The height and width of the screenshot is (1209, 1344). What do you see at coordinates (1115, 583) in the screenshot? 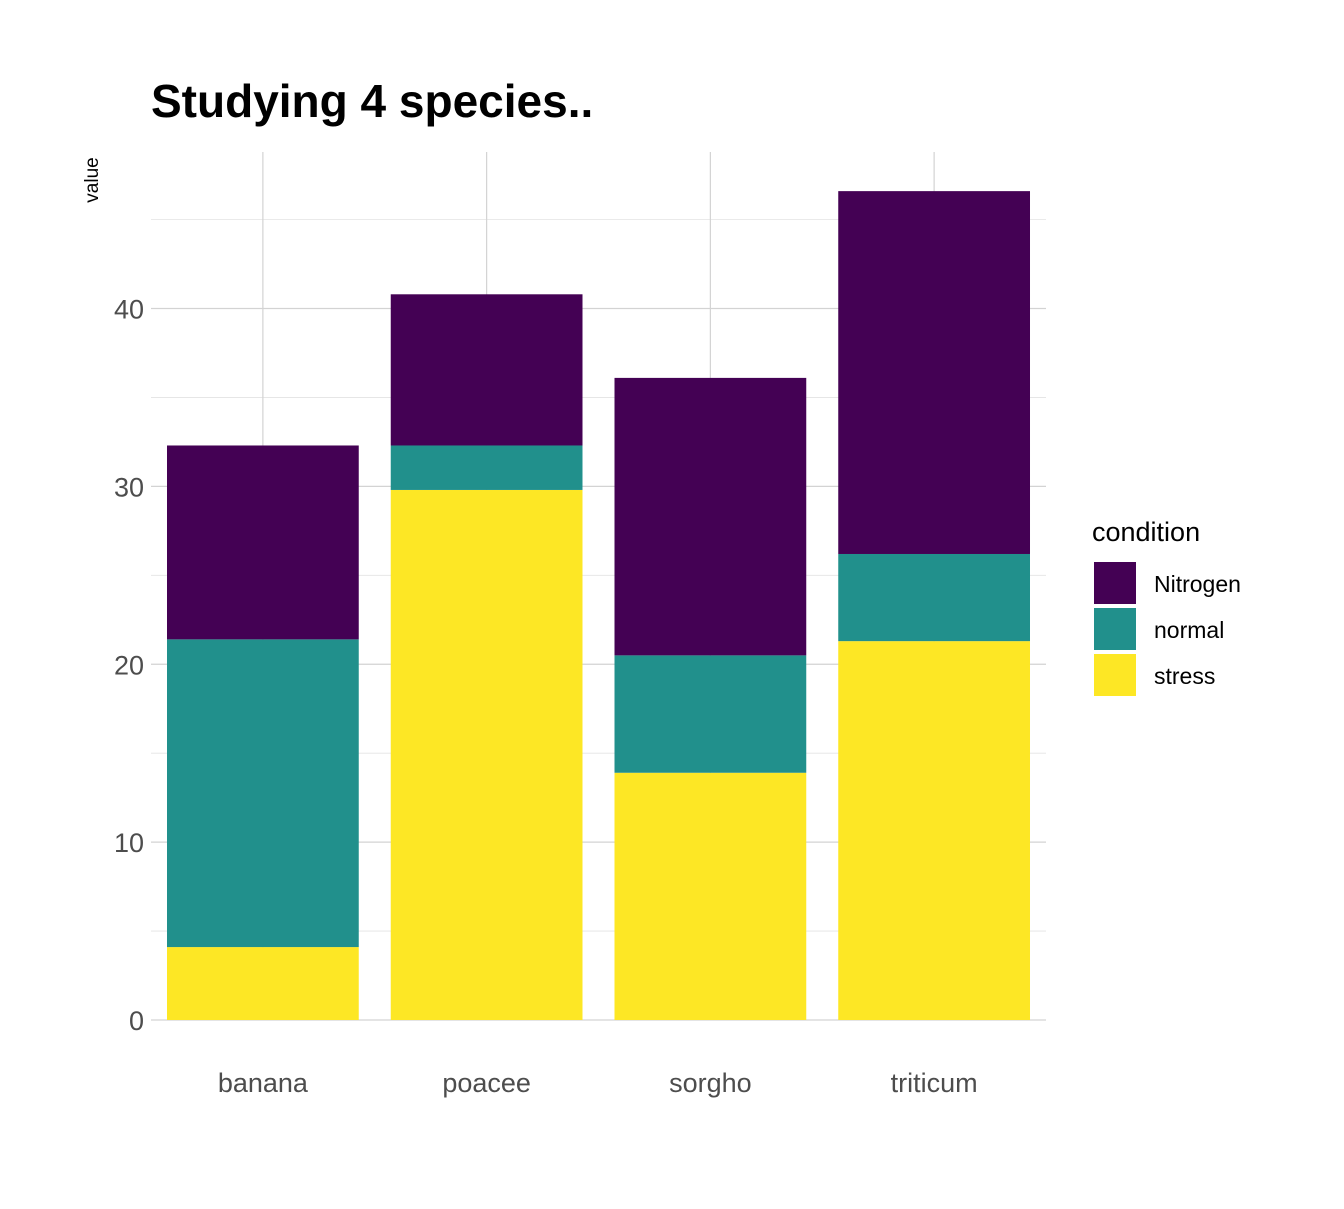
I see `legend-swatch-nitrogen` at bounding box center [1115, 583].